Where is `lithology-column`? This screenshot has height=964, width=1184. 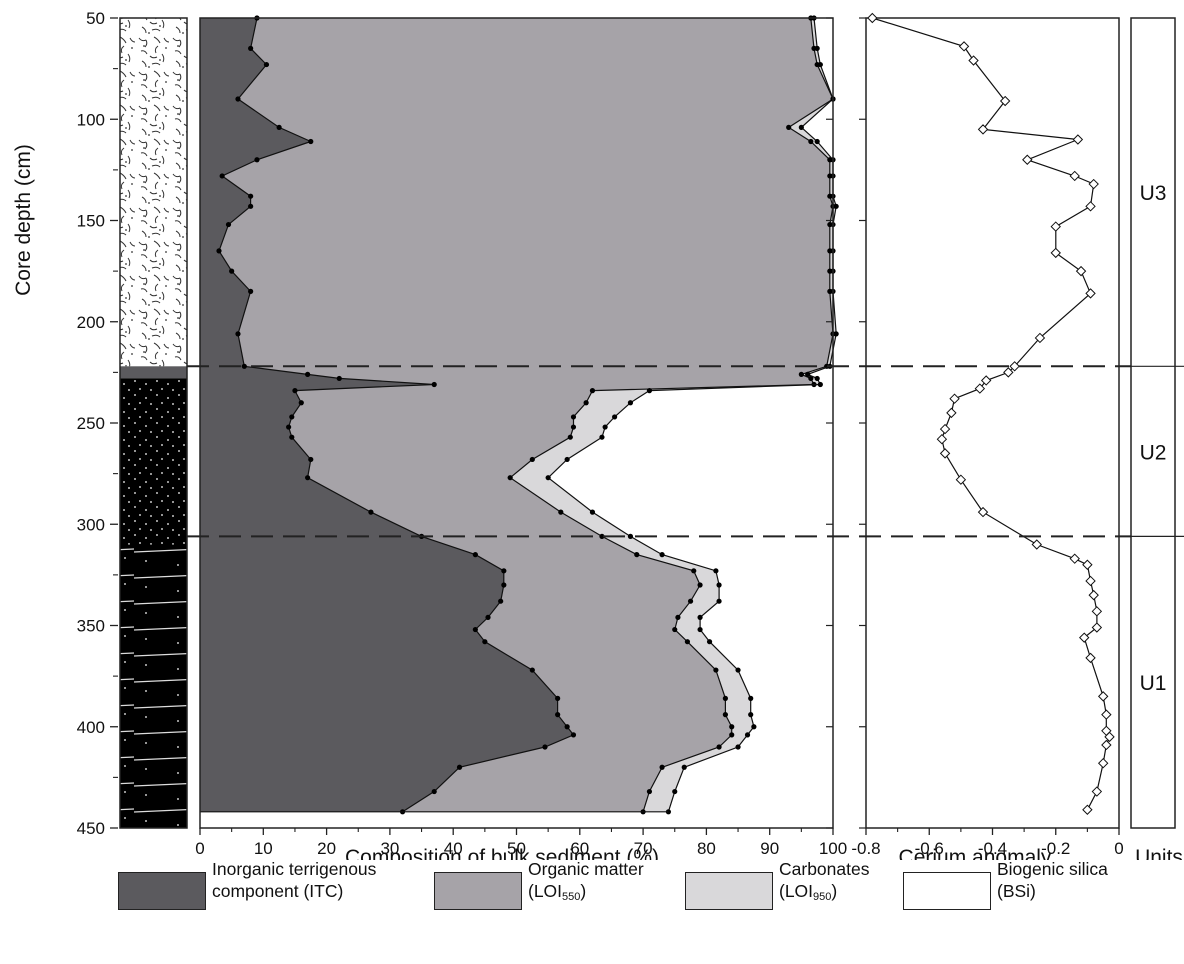 lithology-column is located at coordinates (153, 423).